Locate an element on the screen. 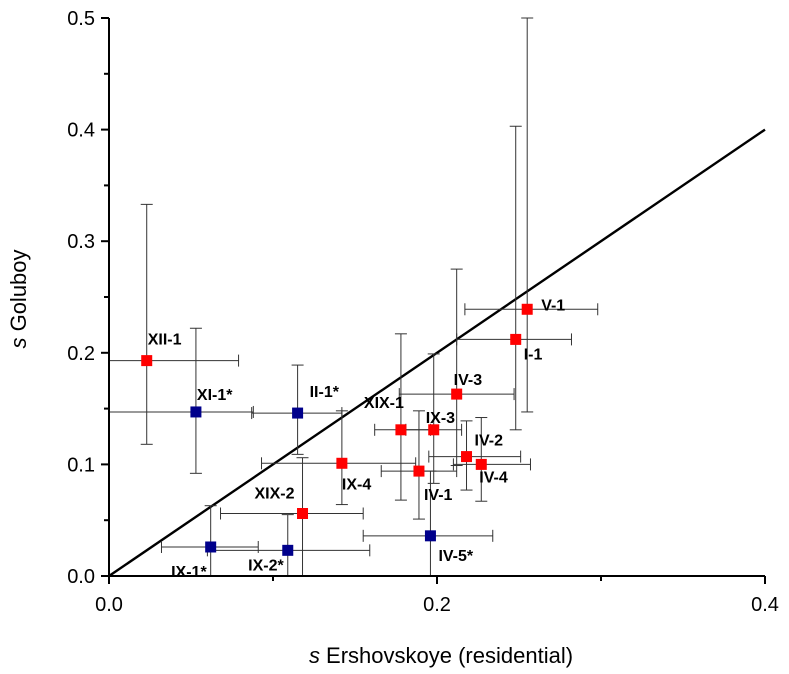 The width and height of the screenshot is (789, 674). y-axis-title-italic: s is located at coordinates (18, 343).